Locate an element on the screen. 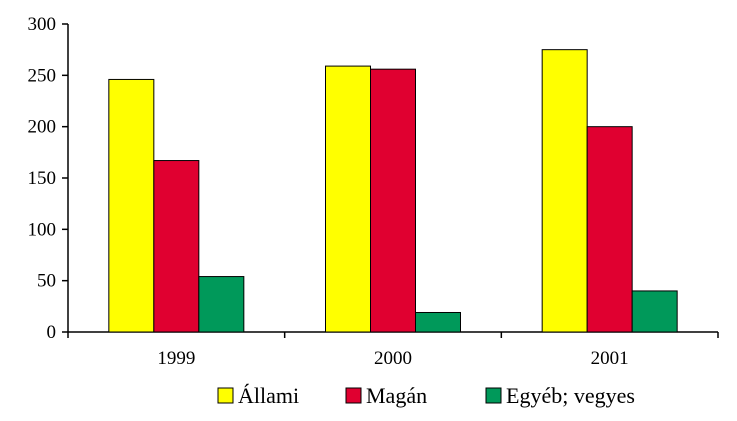 The image size is (737, 421). legend: Állami Magán Egyéb; vegyes is located at coordinates (426, 395).